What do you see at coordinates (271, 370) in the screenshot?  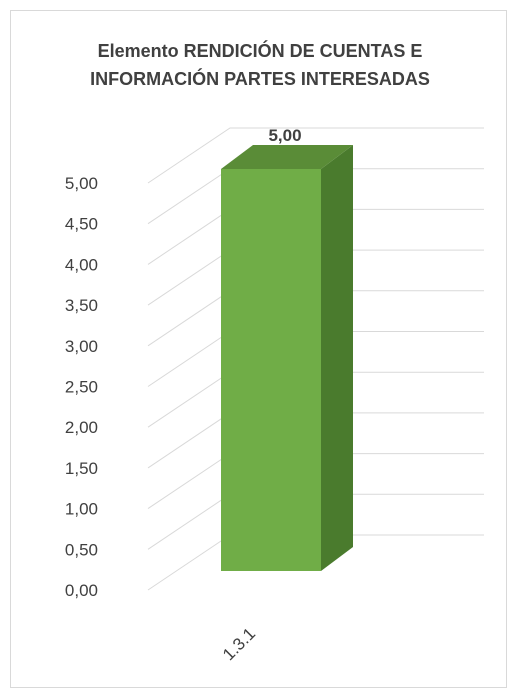 I see `bar` at bounding box center [271, 370].